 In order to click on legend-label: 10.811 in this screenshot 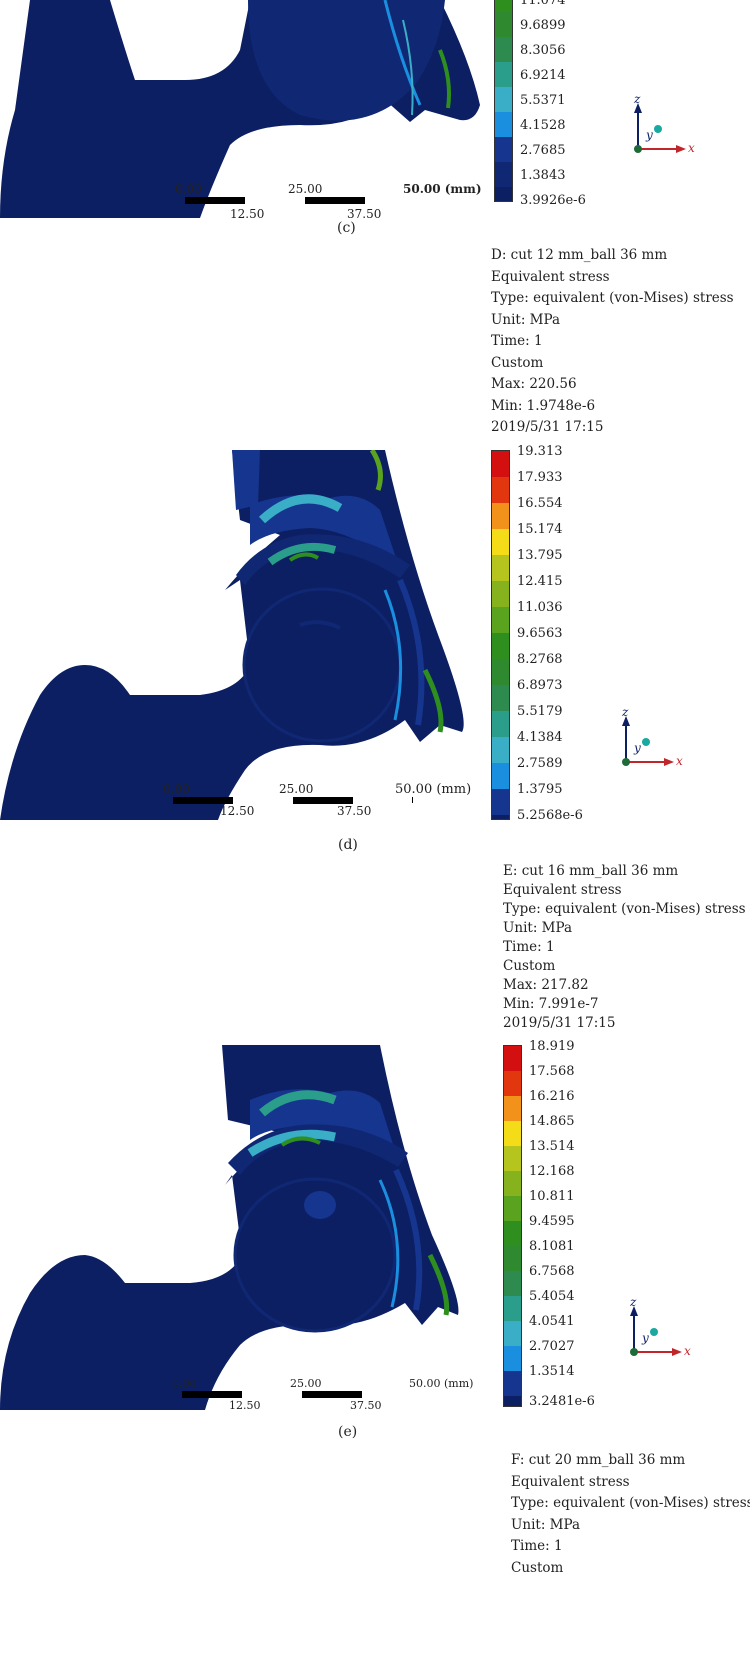, I will do `click(552, 1196)`.